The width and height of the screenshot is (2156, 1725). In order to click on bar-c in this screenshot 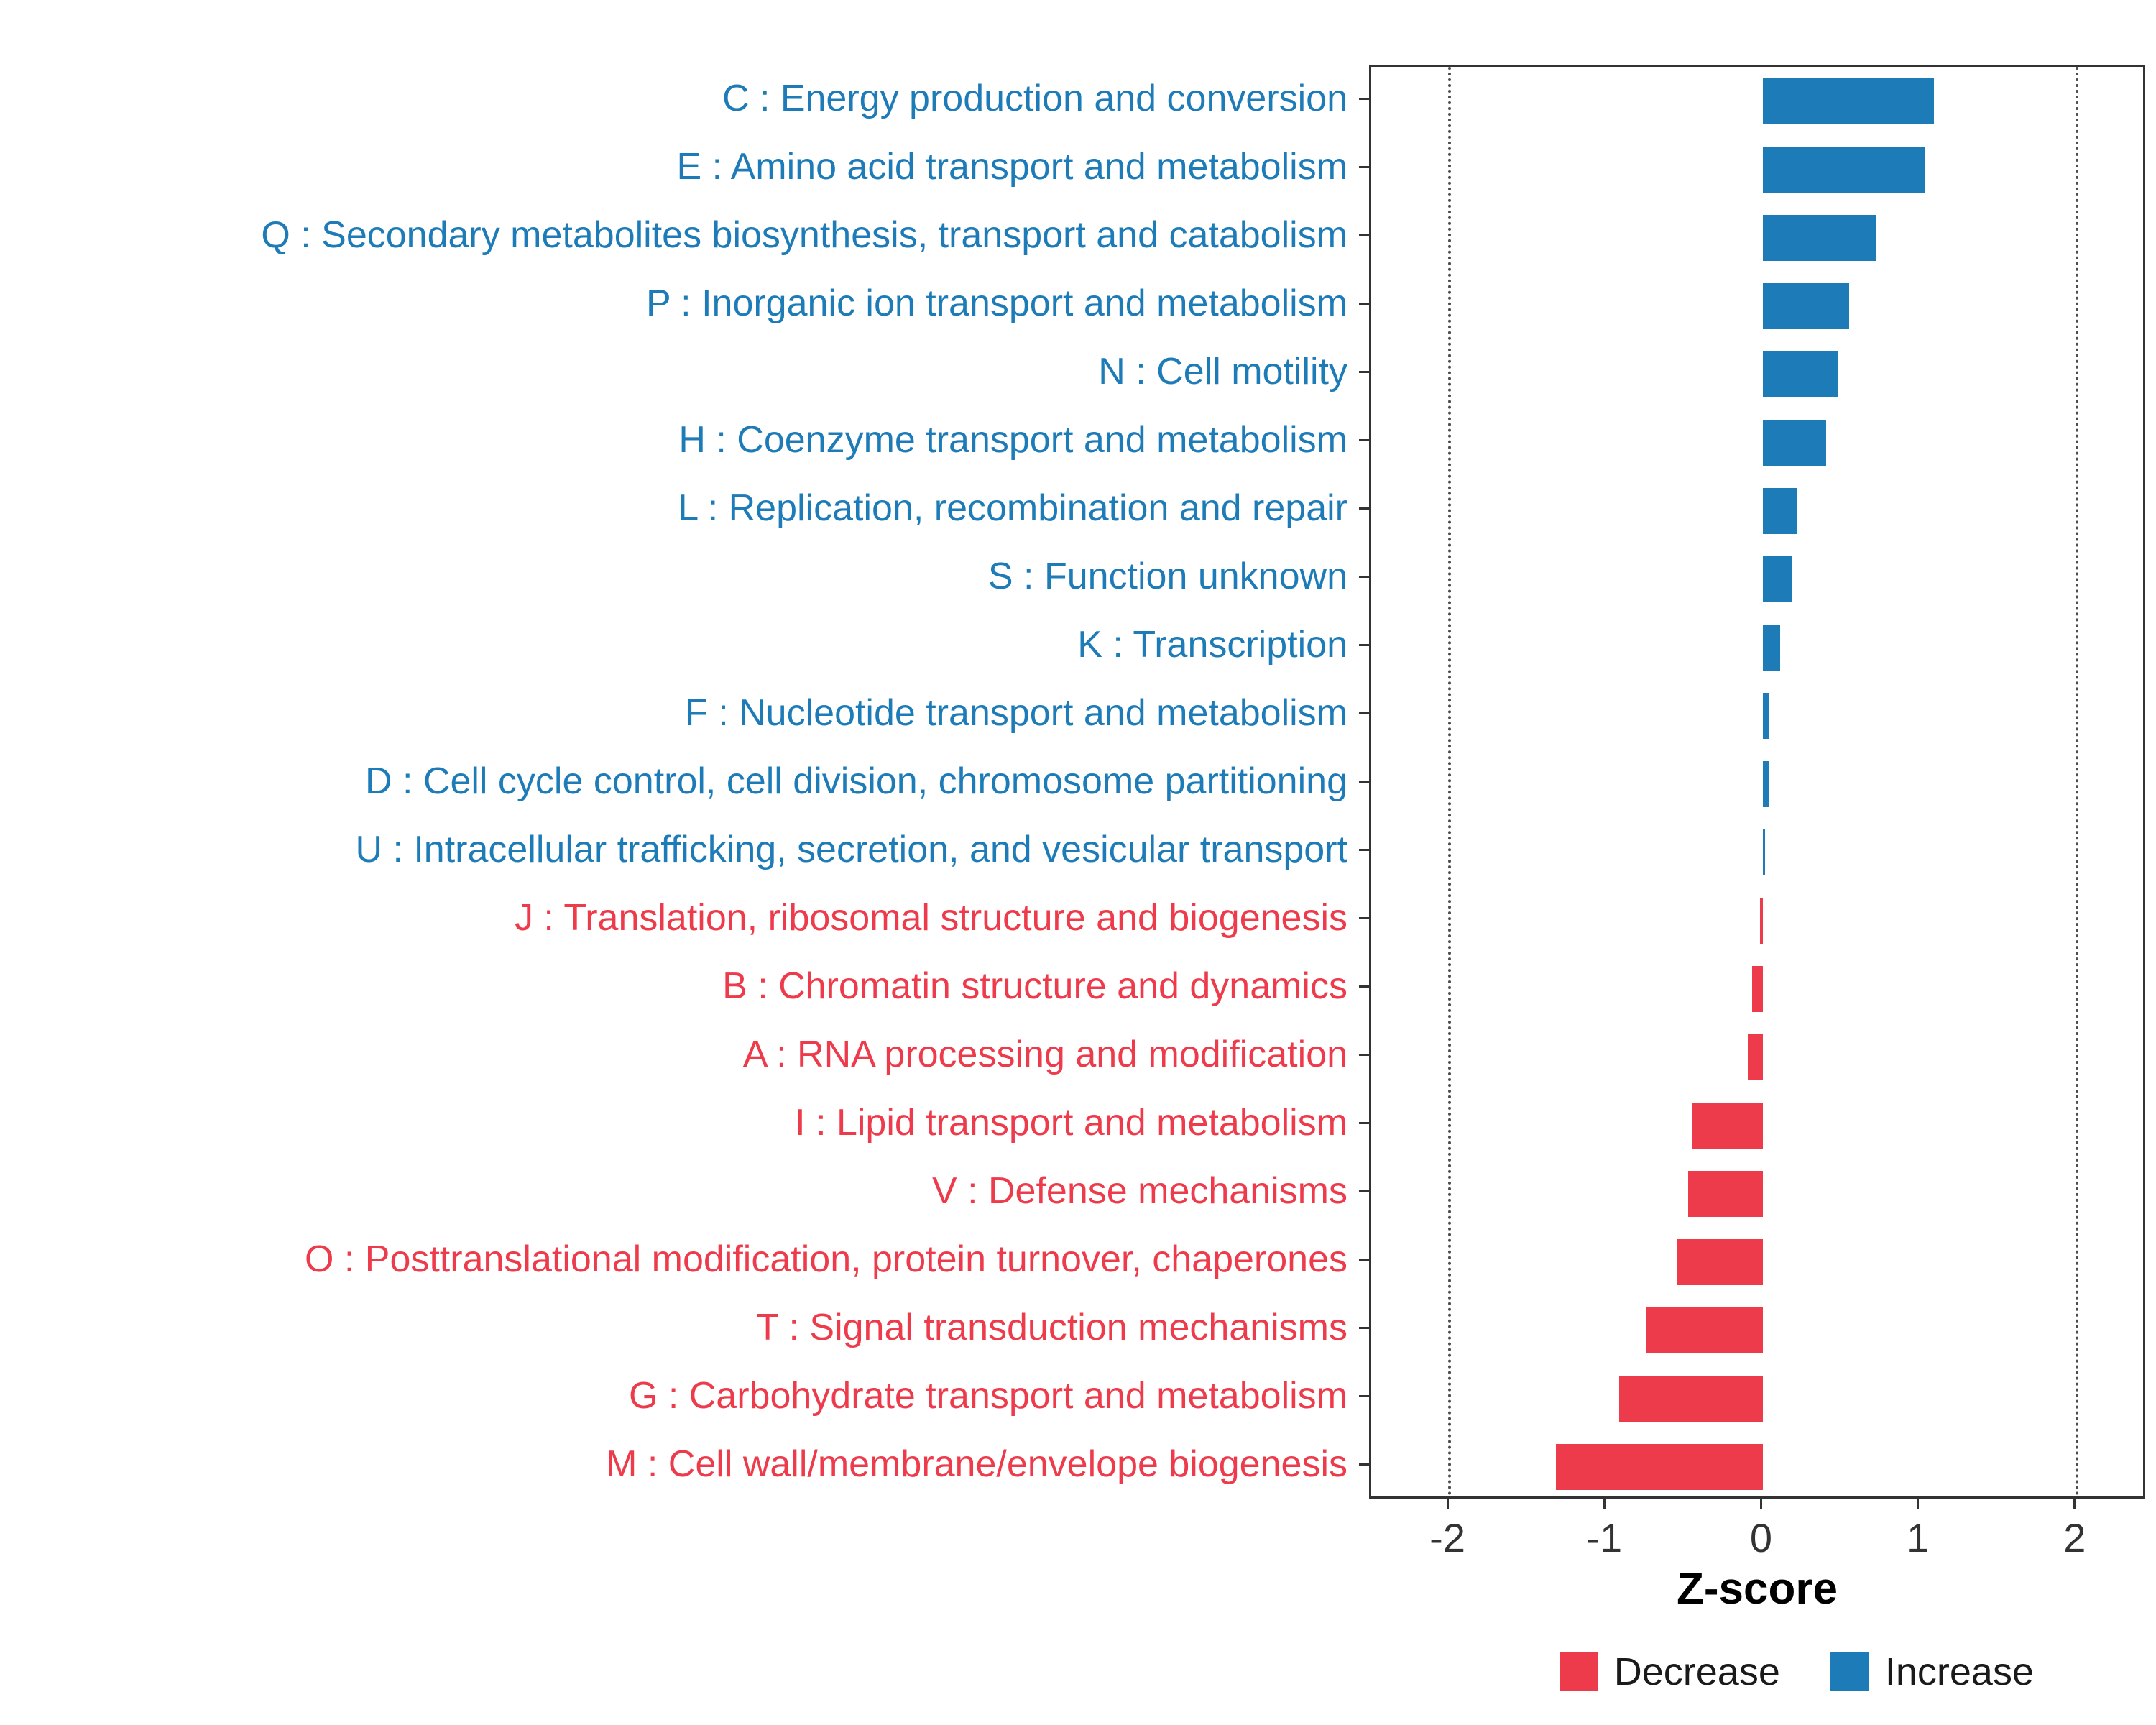, I will do `click(1849, 101)`.